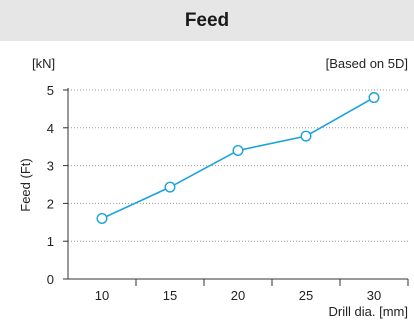 This screenshot has width=414, height=328. Describe the element at coordinates (367, 63) in the screenshot. I see `based-on-note: [Based on 5D]` at that location.